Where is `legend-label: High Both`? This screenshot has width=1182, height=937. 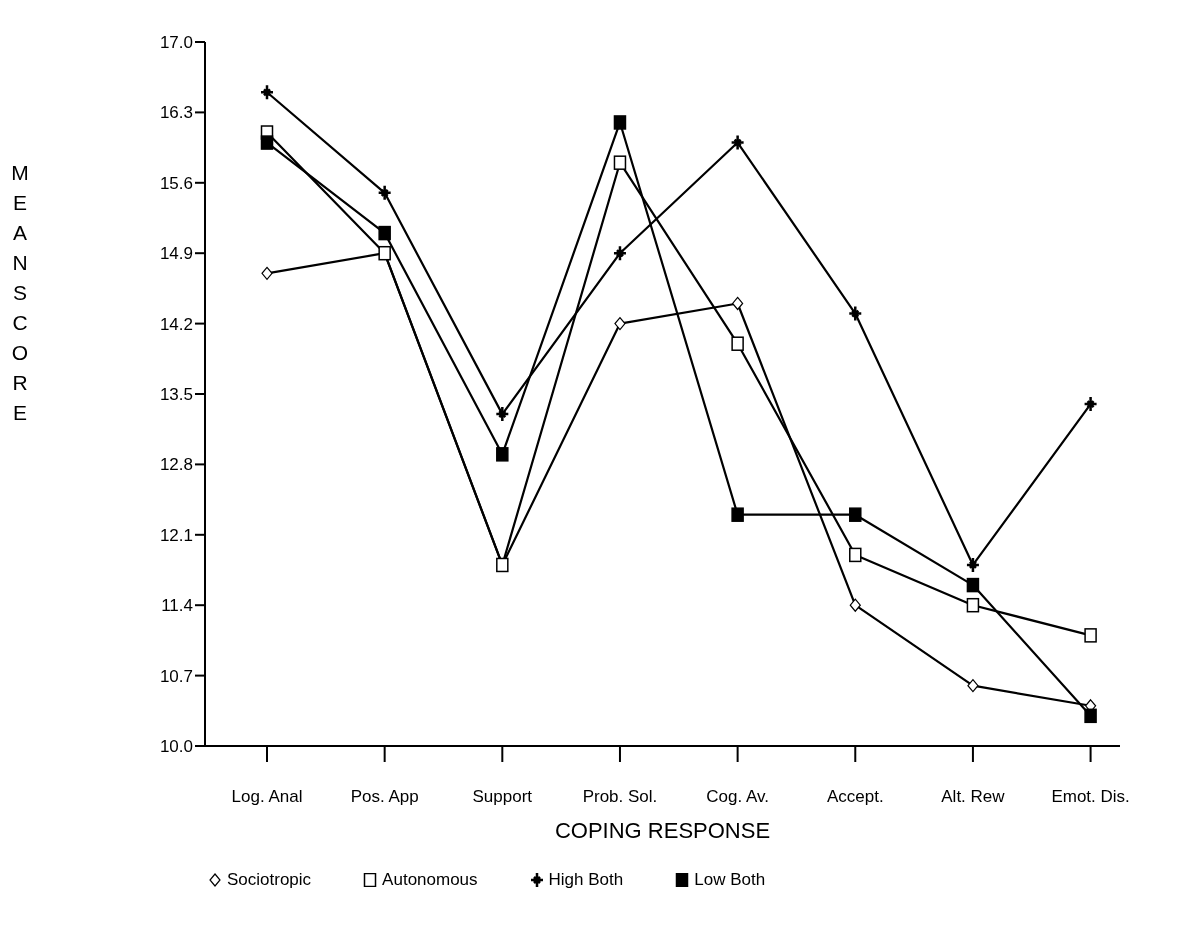 legend-label: High Both is located at coordinates (585, 880).